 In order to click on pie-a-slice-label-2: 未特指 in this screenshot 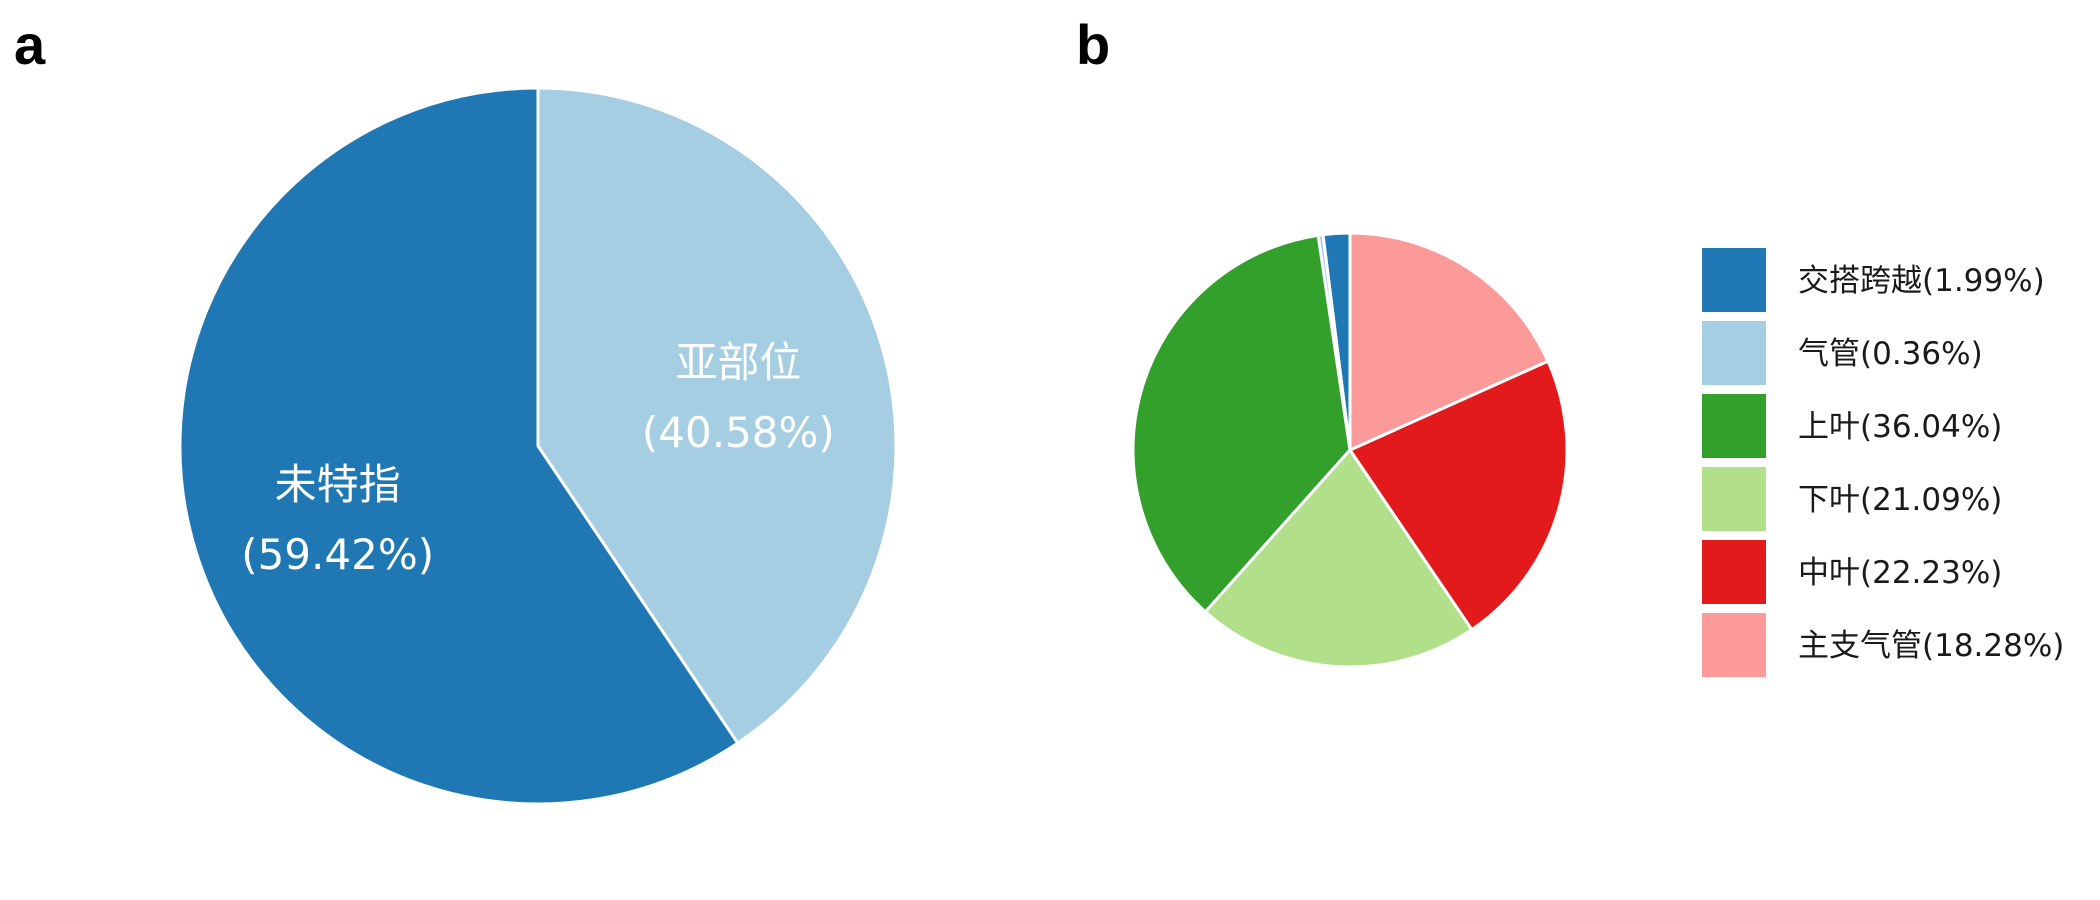, I will do `click(338, 484)`.